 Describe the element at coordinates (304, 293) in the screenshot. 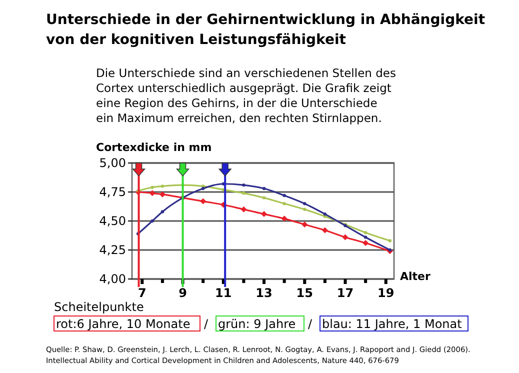

I see `x-tick-label: 15` at that location.